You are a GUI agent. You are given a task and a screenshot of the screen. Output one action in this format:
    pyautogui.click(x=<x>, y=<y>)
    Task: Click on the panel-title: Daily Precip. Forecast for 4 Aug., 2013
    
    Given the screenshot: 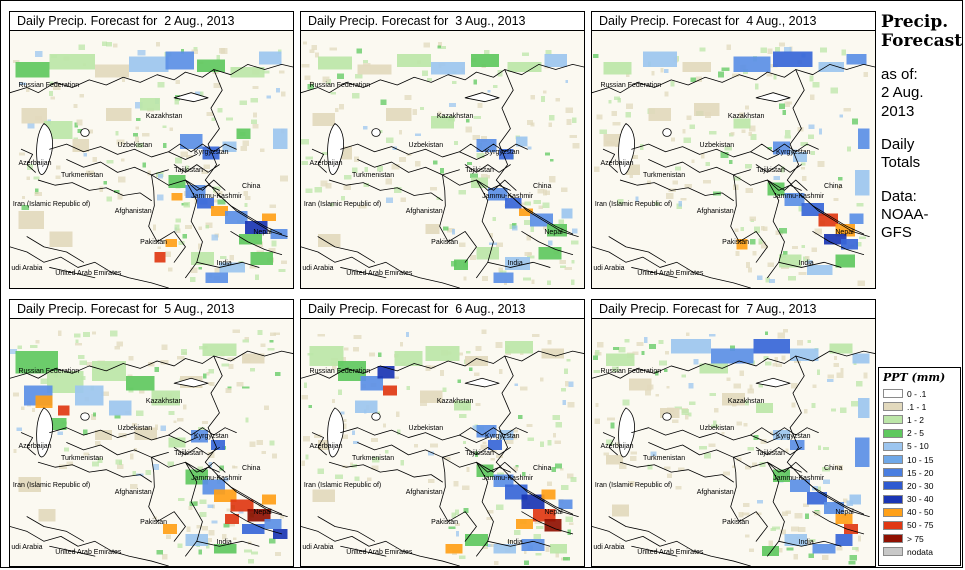 What is the action you would take?
    pyautogui.click(x=733, y=21)
    